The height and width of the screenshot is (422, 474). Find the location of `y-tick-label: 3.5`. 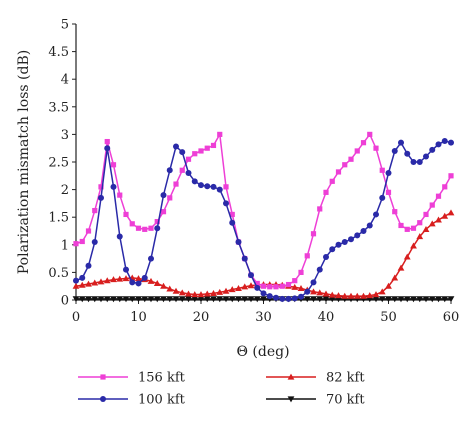

y-tick-label: 3.5 is located at coordinates (58, 107).